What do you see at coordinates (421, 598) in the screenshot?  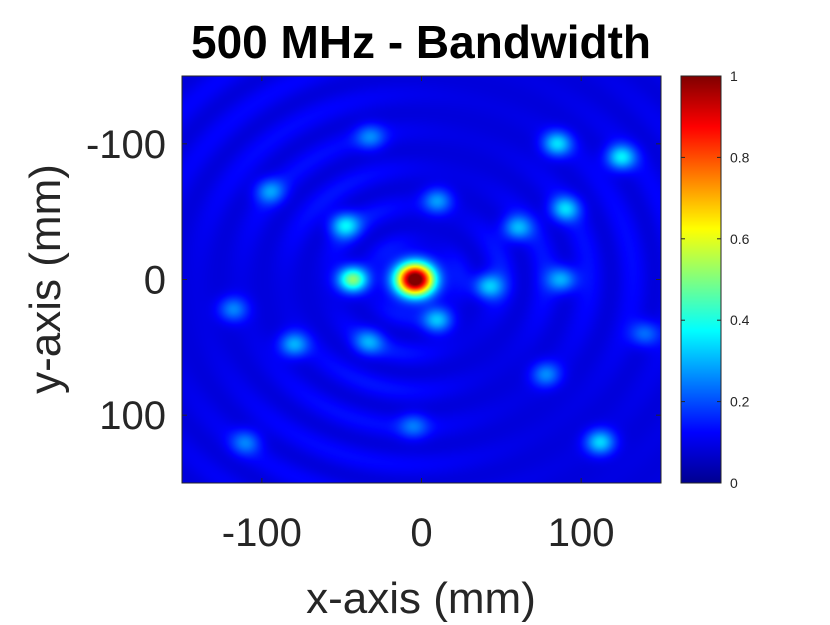 I see `x-axis-label: x-axis (mm)` at bounding box center [421, 598].